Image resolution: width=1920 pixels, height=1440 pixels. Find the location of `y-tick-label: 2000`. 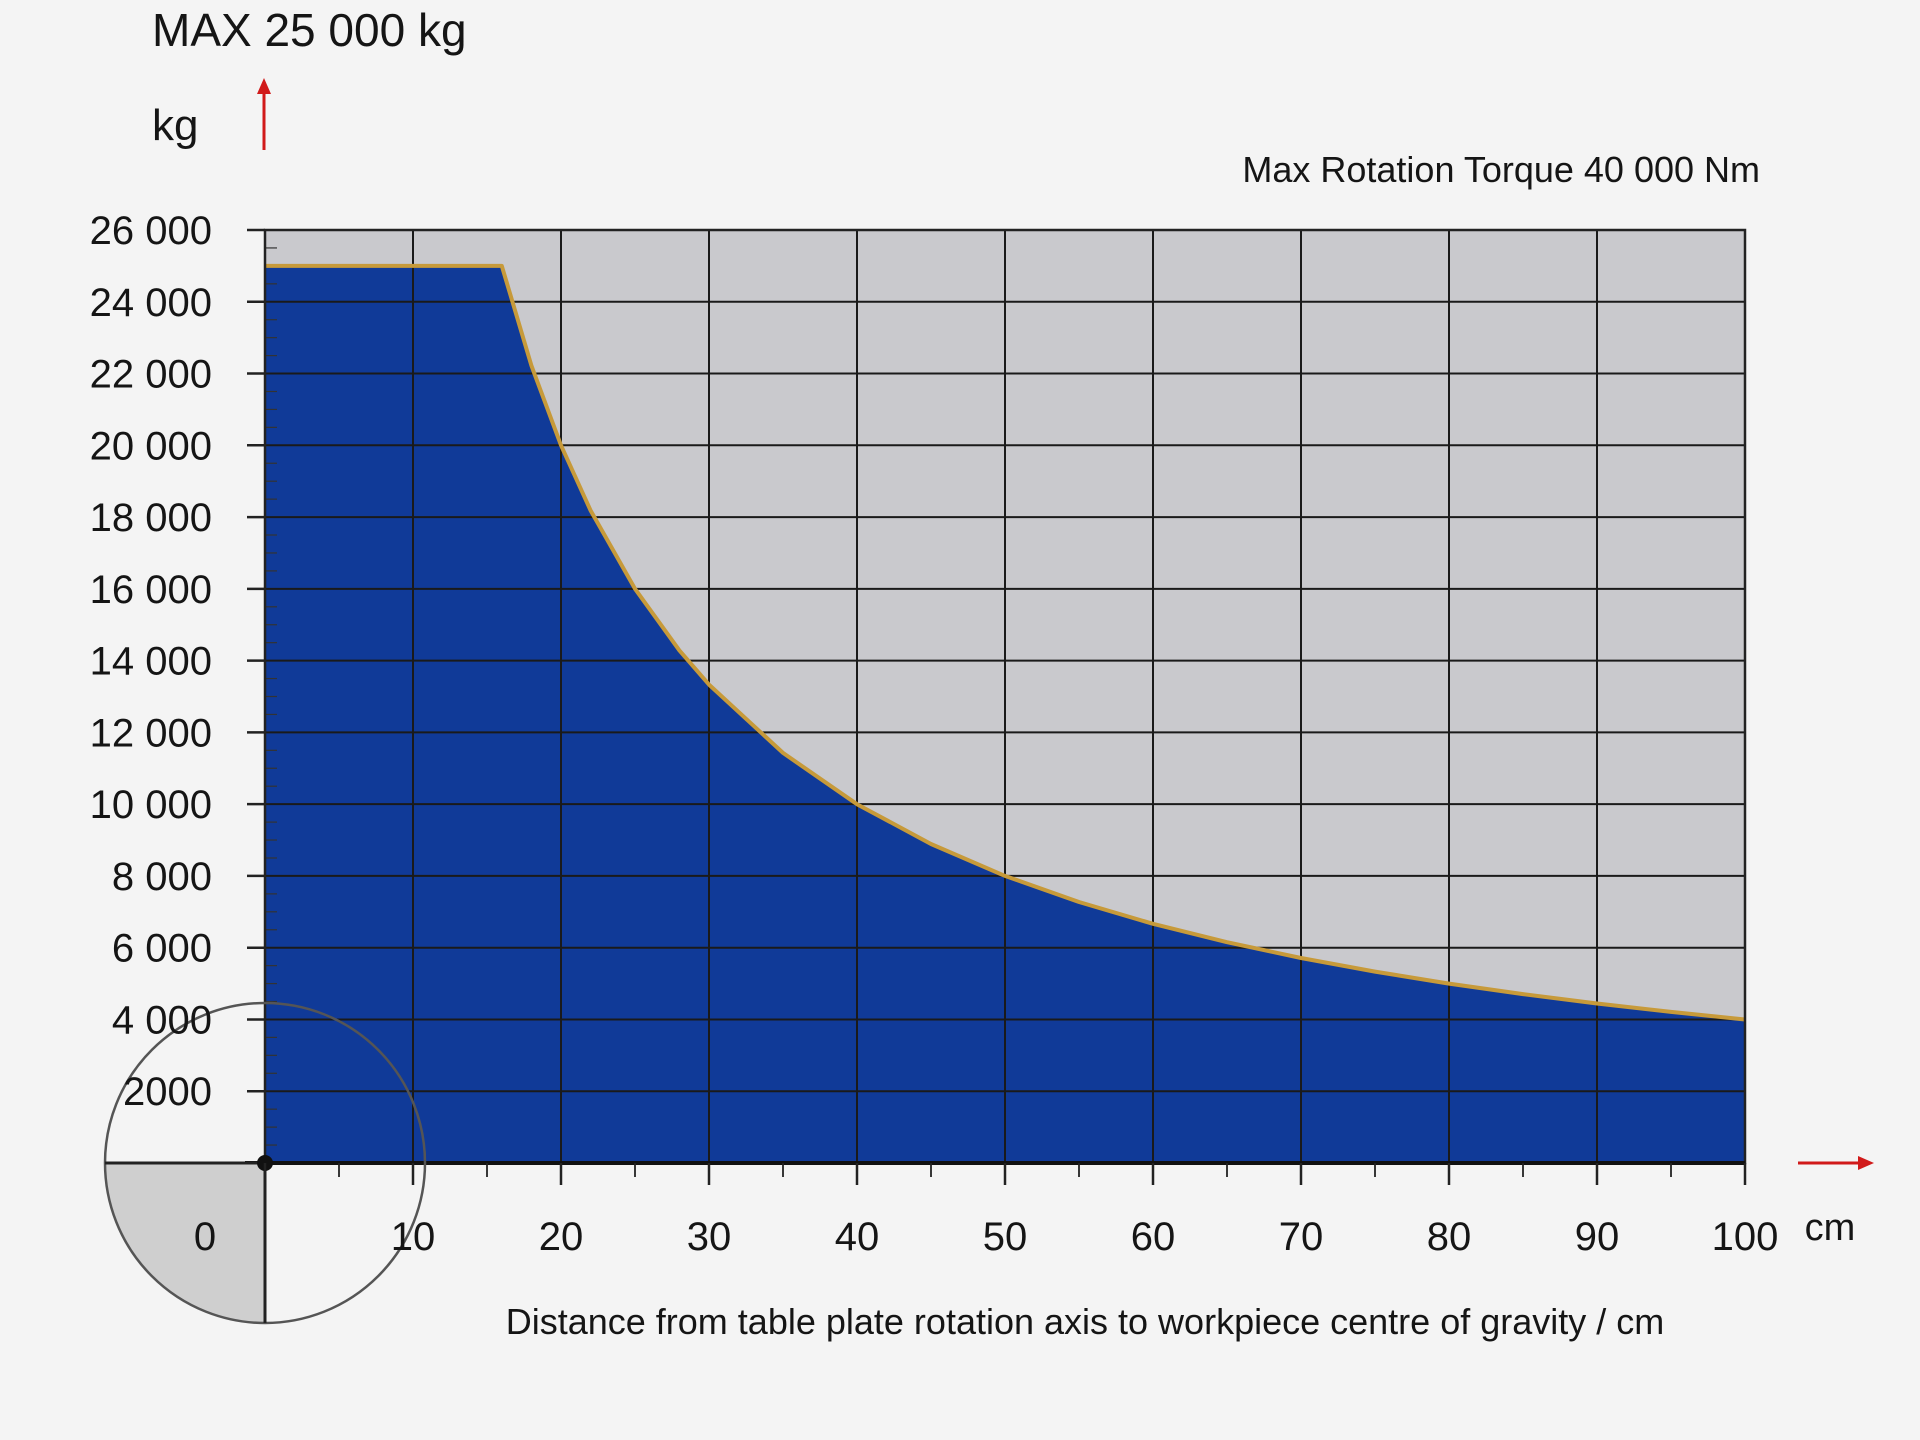

y-tick-label: 2000 is located at coordinates (167, 1092).